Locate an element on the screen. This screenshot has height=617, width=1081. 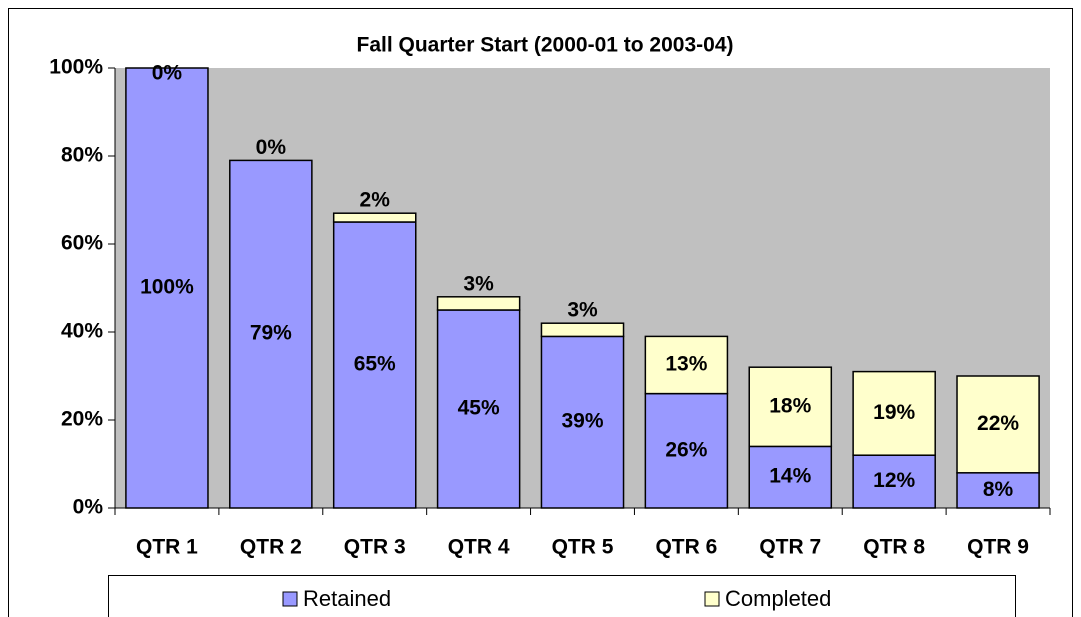
legend-text: Completed is located at coordinates (778, 598).